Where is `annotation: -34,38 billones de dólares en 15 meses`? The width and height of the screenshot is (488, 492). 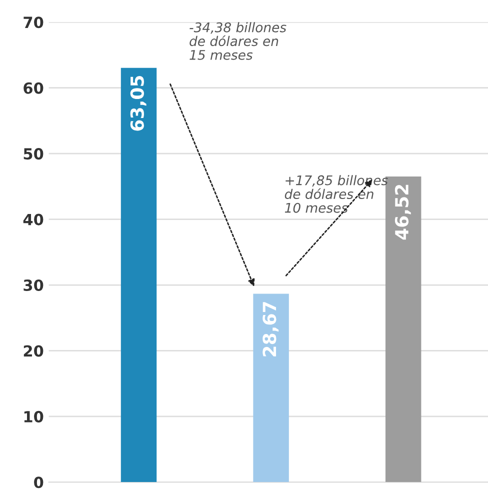 annotation: -34,38 billones de dólares en 15 meses is located at coordinates (238, 41).